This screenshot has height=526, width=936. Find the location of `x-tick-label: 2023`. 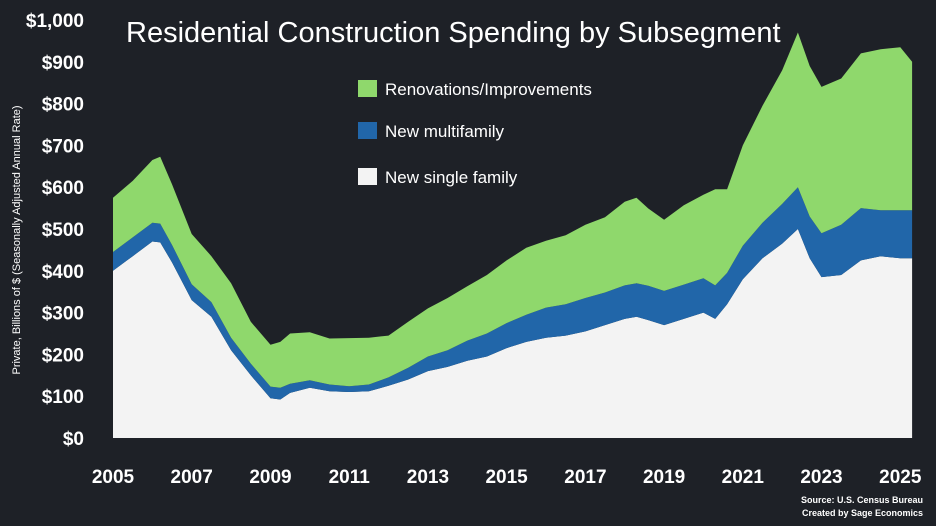

x-tick-label: 2023 is located at coordinates (821, 477).